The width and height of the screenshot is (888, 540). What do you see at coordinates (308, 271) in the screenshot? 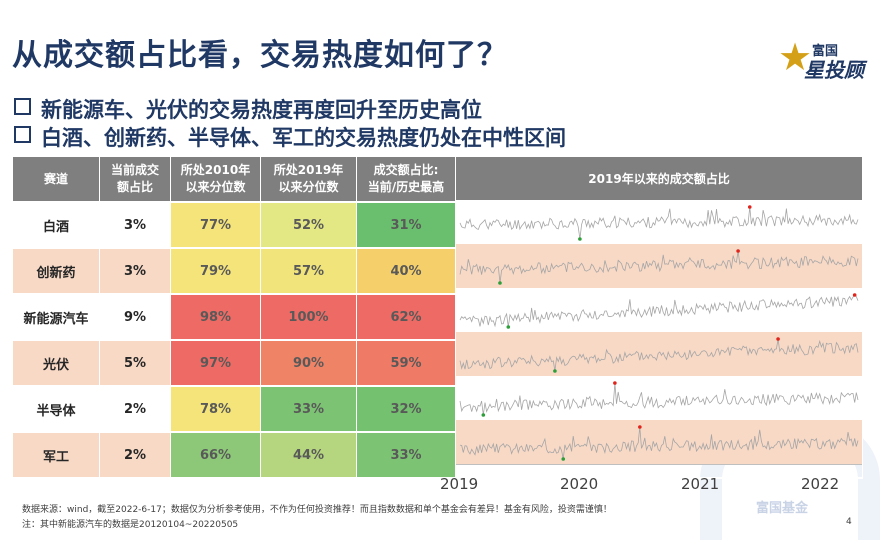
I see `pct-since-2019-cell: 57%` at bounding box center [308, 271].